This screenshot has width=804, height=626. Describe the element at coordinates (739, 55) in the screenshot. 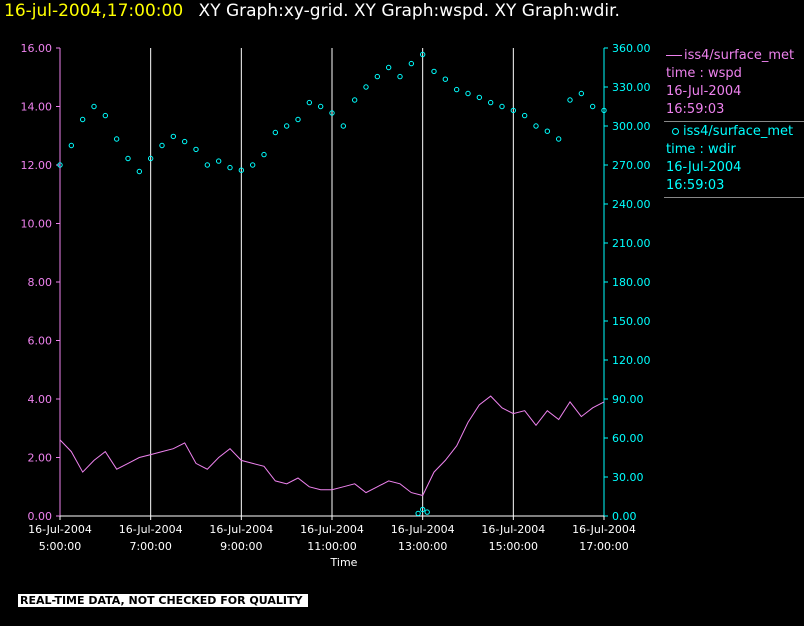

I see `legend-wspd-source: iss4/surface_met` at that location.